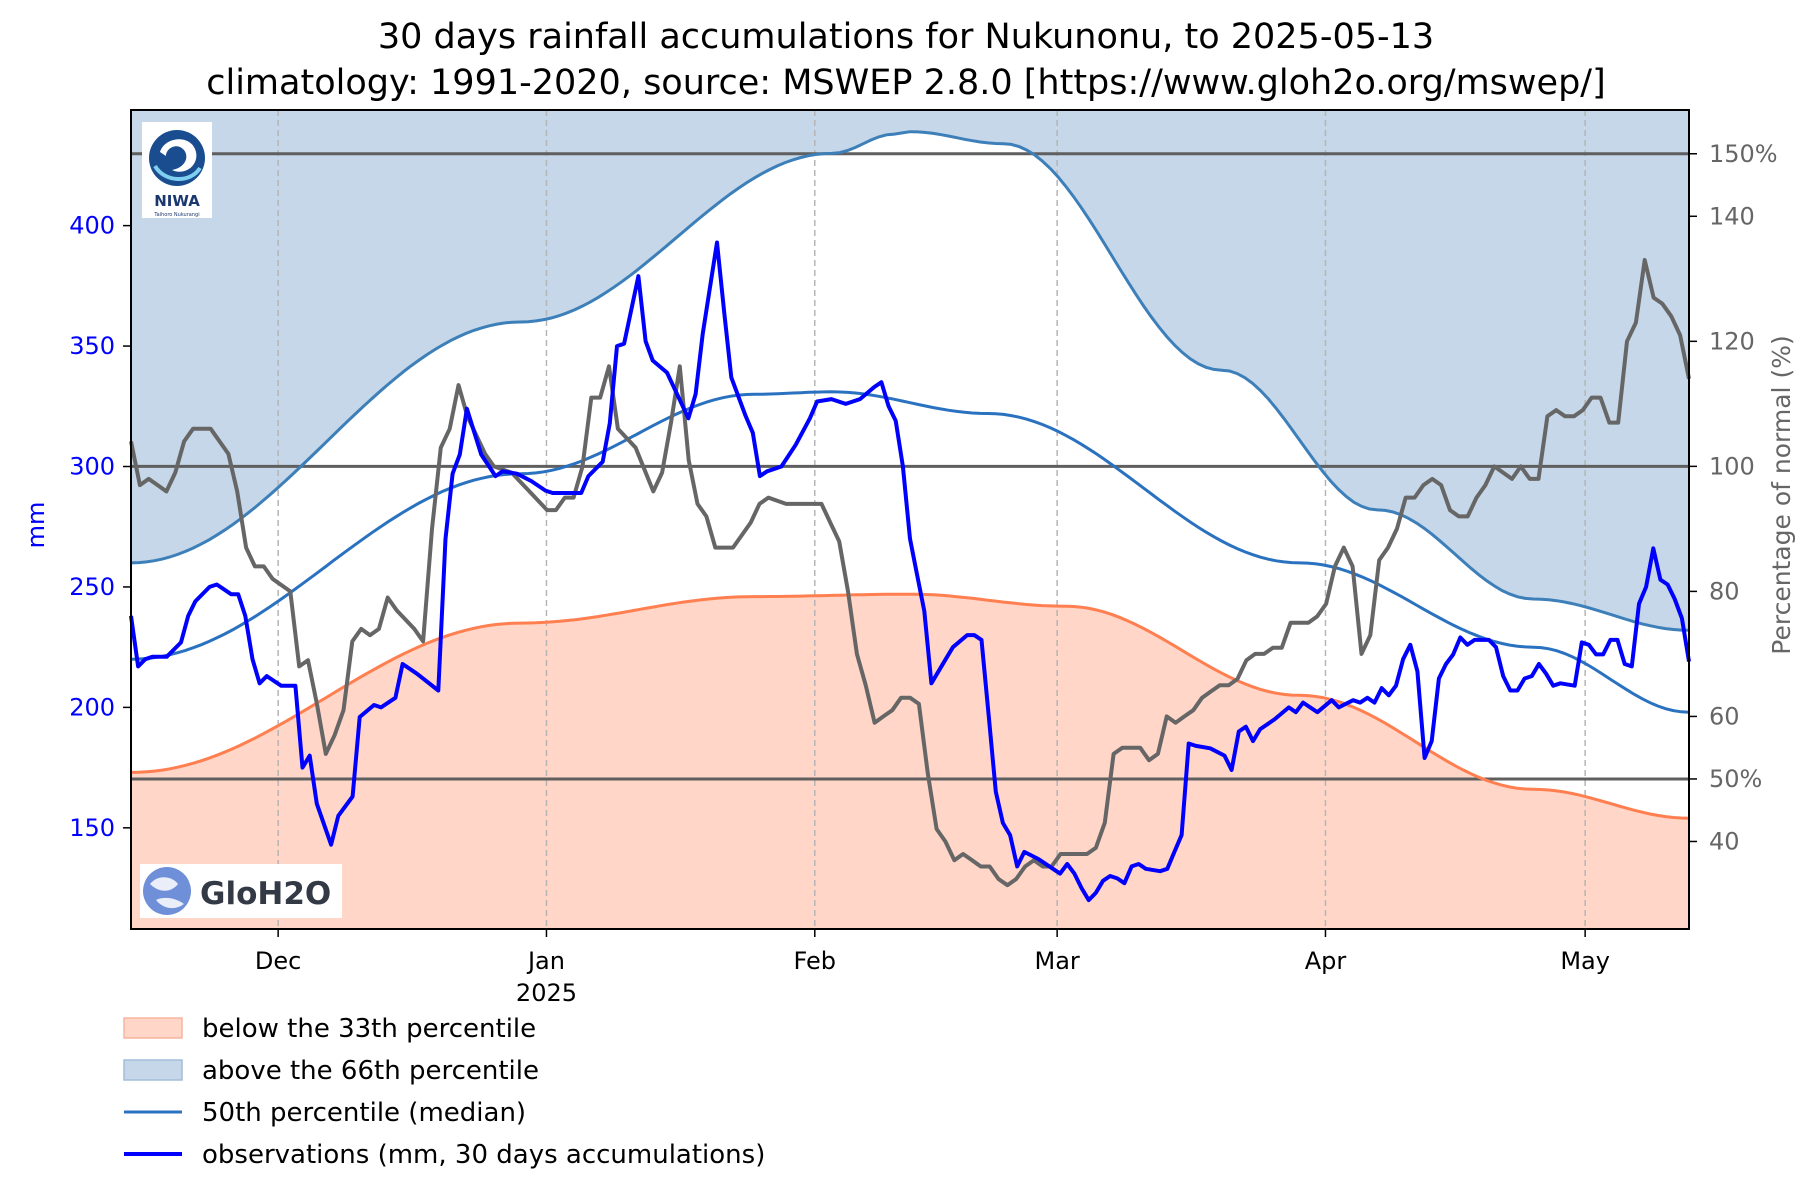  Describe the element at coordinates (265, 894) in the screenshot. I see `gloh2o-logo-text: GloH2O` at that location.